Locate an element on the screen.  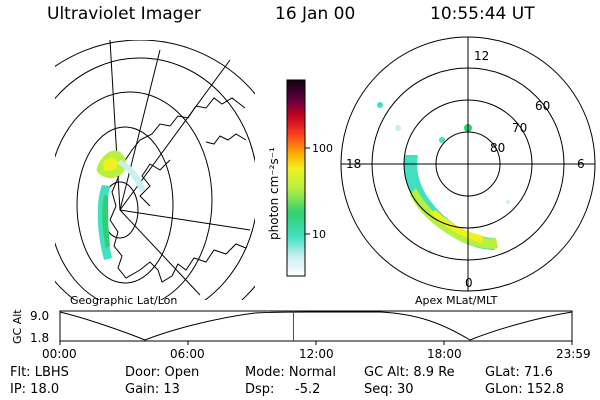
mlt-label-6: 6 is located at coordinates (581, 164).